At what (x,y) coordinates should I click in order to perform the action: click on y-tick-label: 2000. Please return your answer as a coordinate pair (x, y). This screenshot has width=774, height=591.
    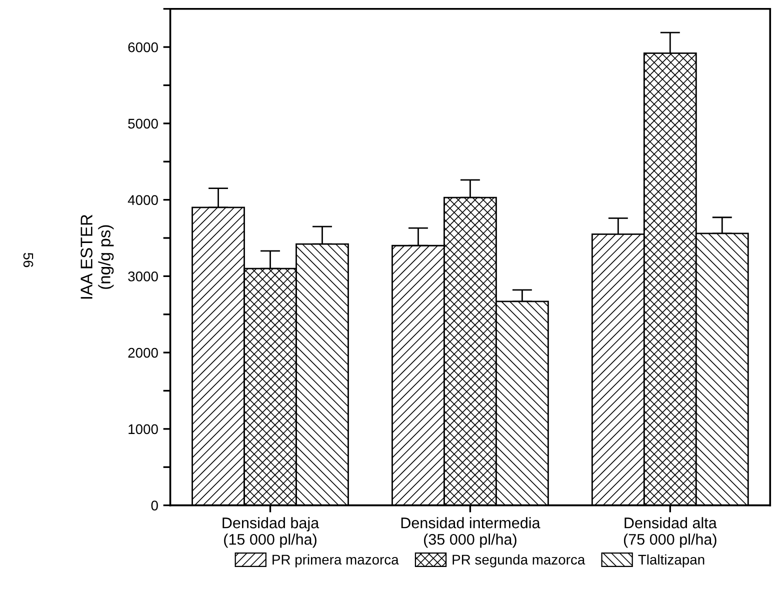
    Looking at the image, I should click on (143, 353).